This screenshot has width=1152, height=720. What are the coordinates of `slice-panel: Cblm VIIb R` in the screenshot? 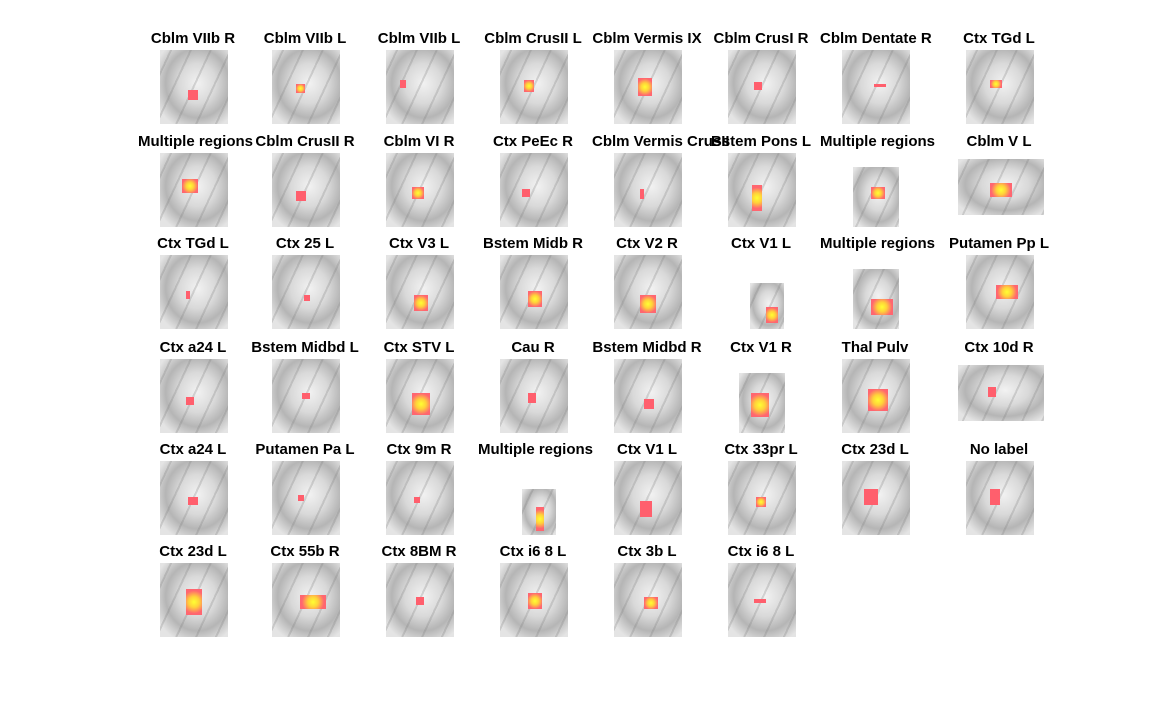 It's located at (193, 80).